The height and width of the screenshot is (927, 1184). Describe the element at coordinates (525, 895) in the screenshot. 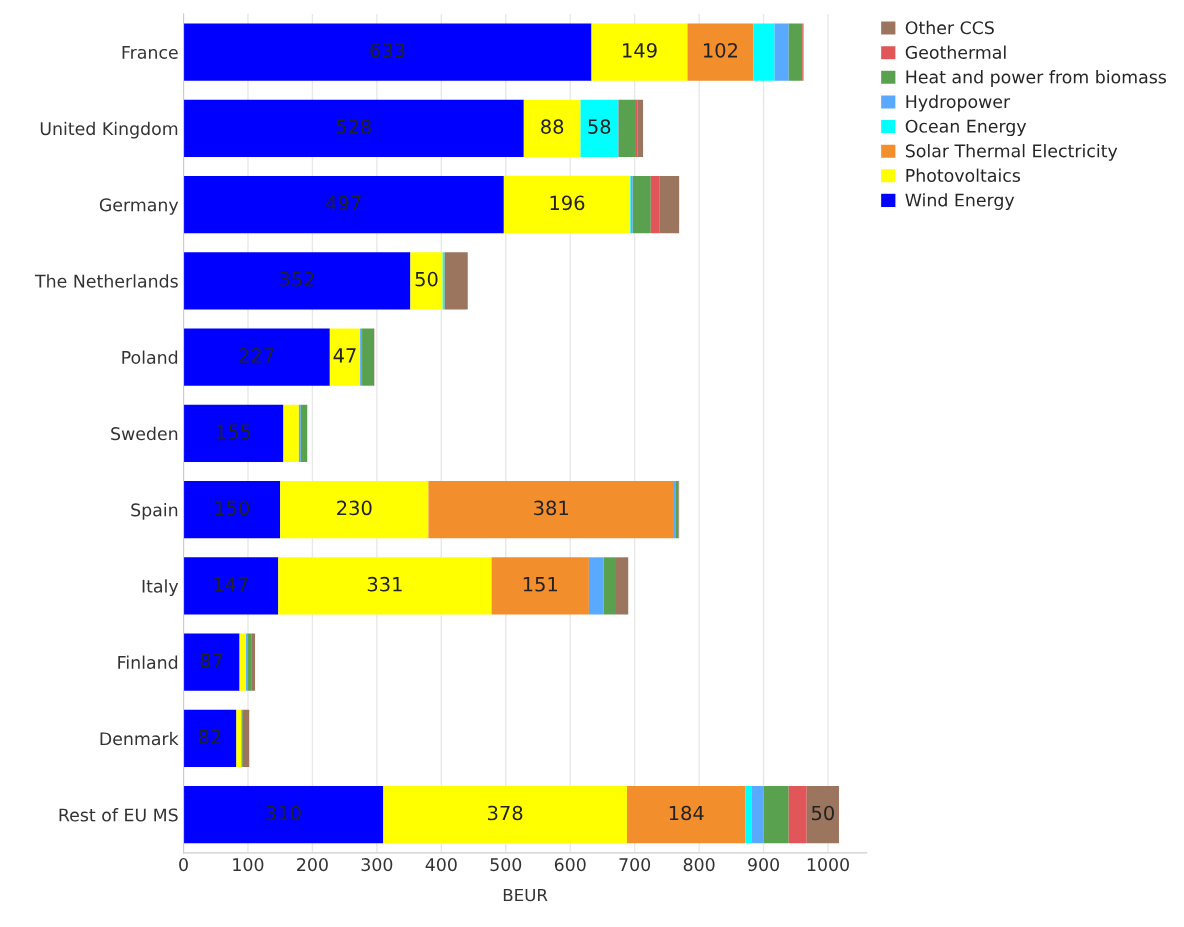

I see `x-axis-title: BEUR` at that location.